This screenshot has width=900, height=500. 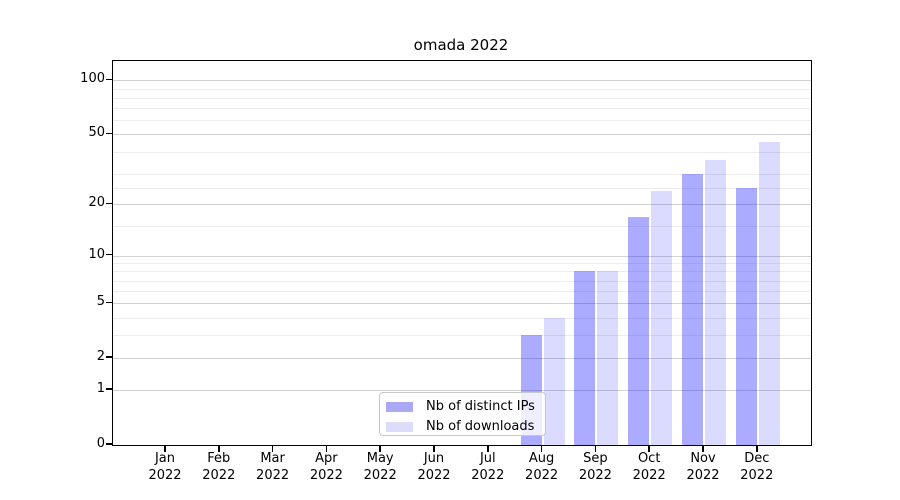 I want to click on y-tick-label: 0, so click(x=100, y=443).